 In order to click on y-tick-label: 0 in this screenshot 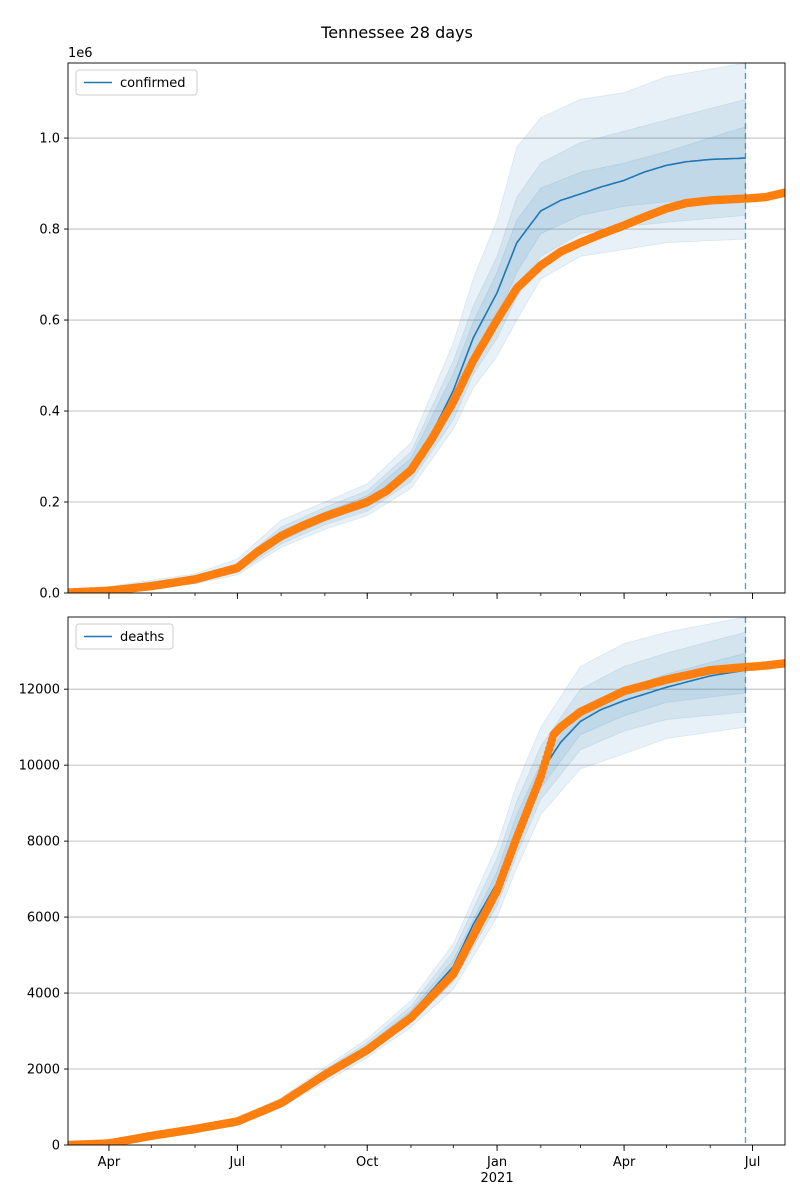, I will do `click(56, 1146)`.